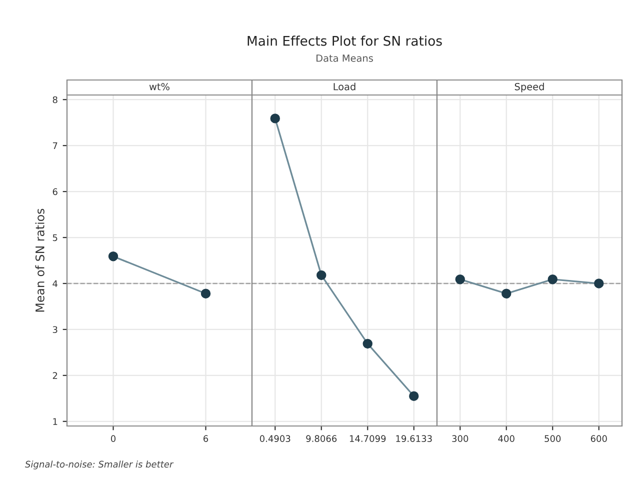 Image resolution: width=642 pixels, height=477 pixels. I want to click on text: Signal-to-noise: Smaller is better, so click(99, 465).